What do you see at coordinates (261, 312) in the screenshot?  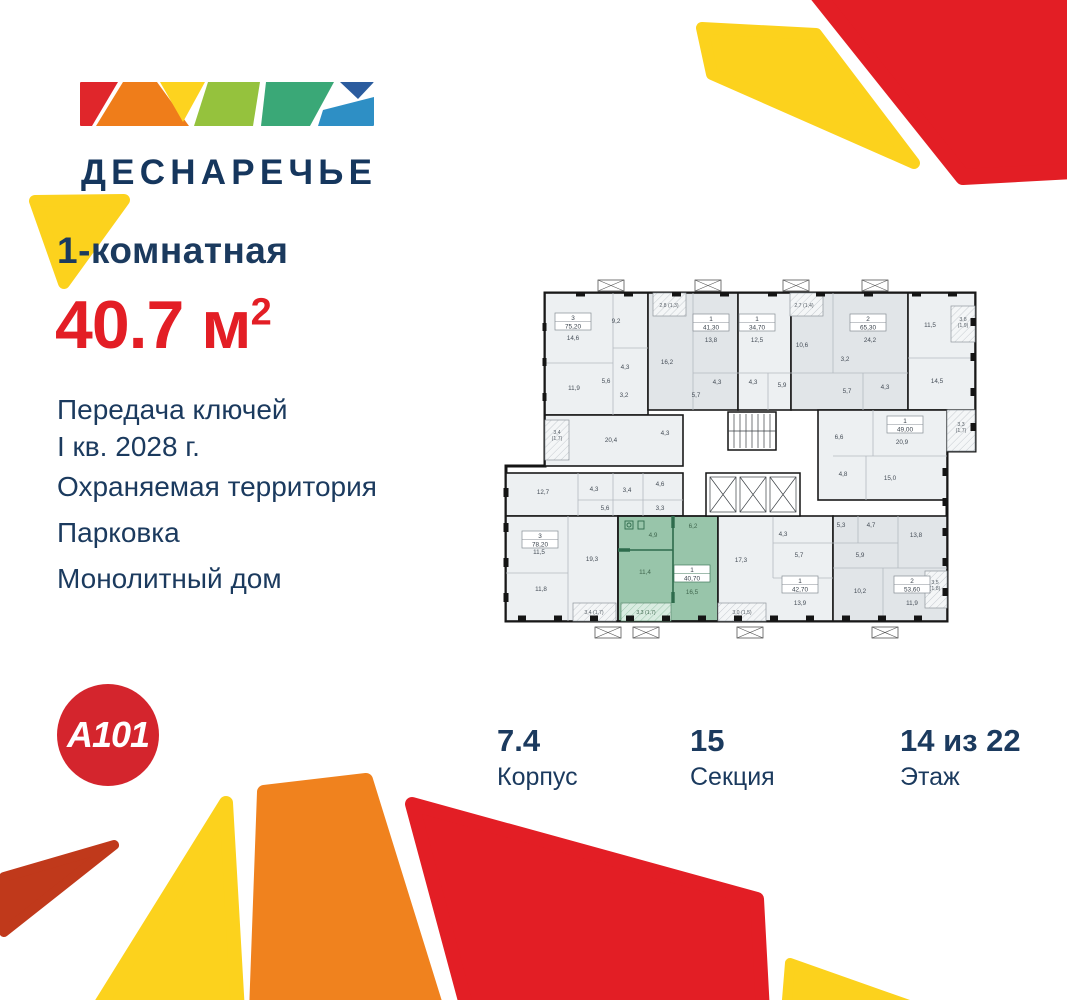 I see `area-power: 2` at bounding box center [261, 312].